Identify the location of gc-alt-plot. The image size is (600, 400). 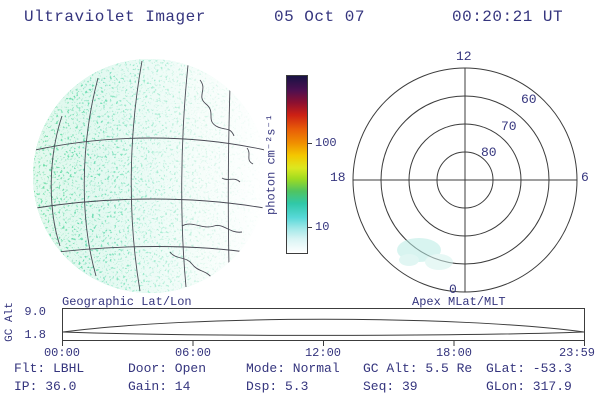
(323, 327).